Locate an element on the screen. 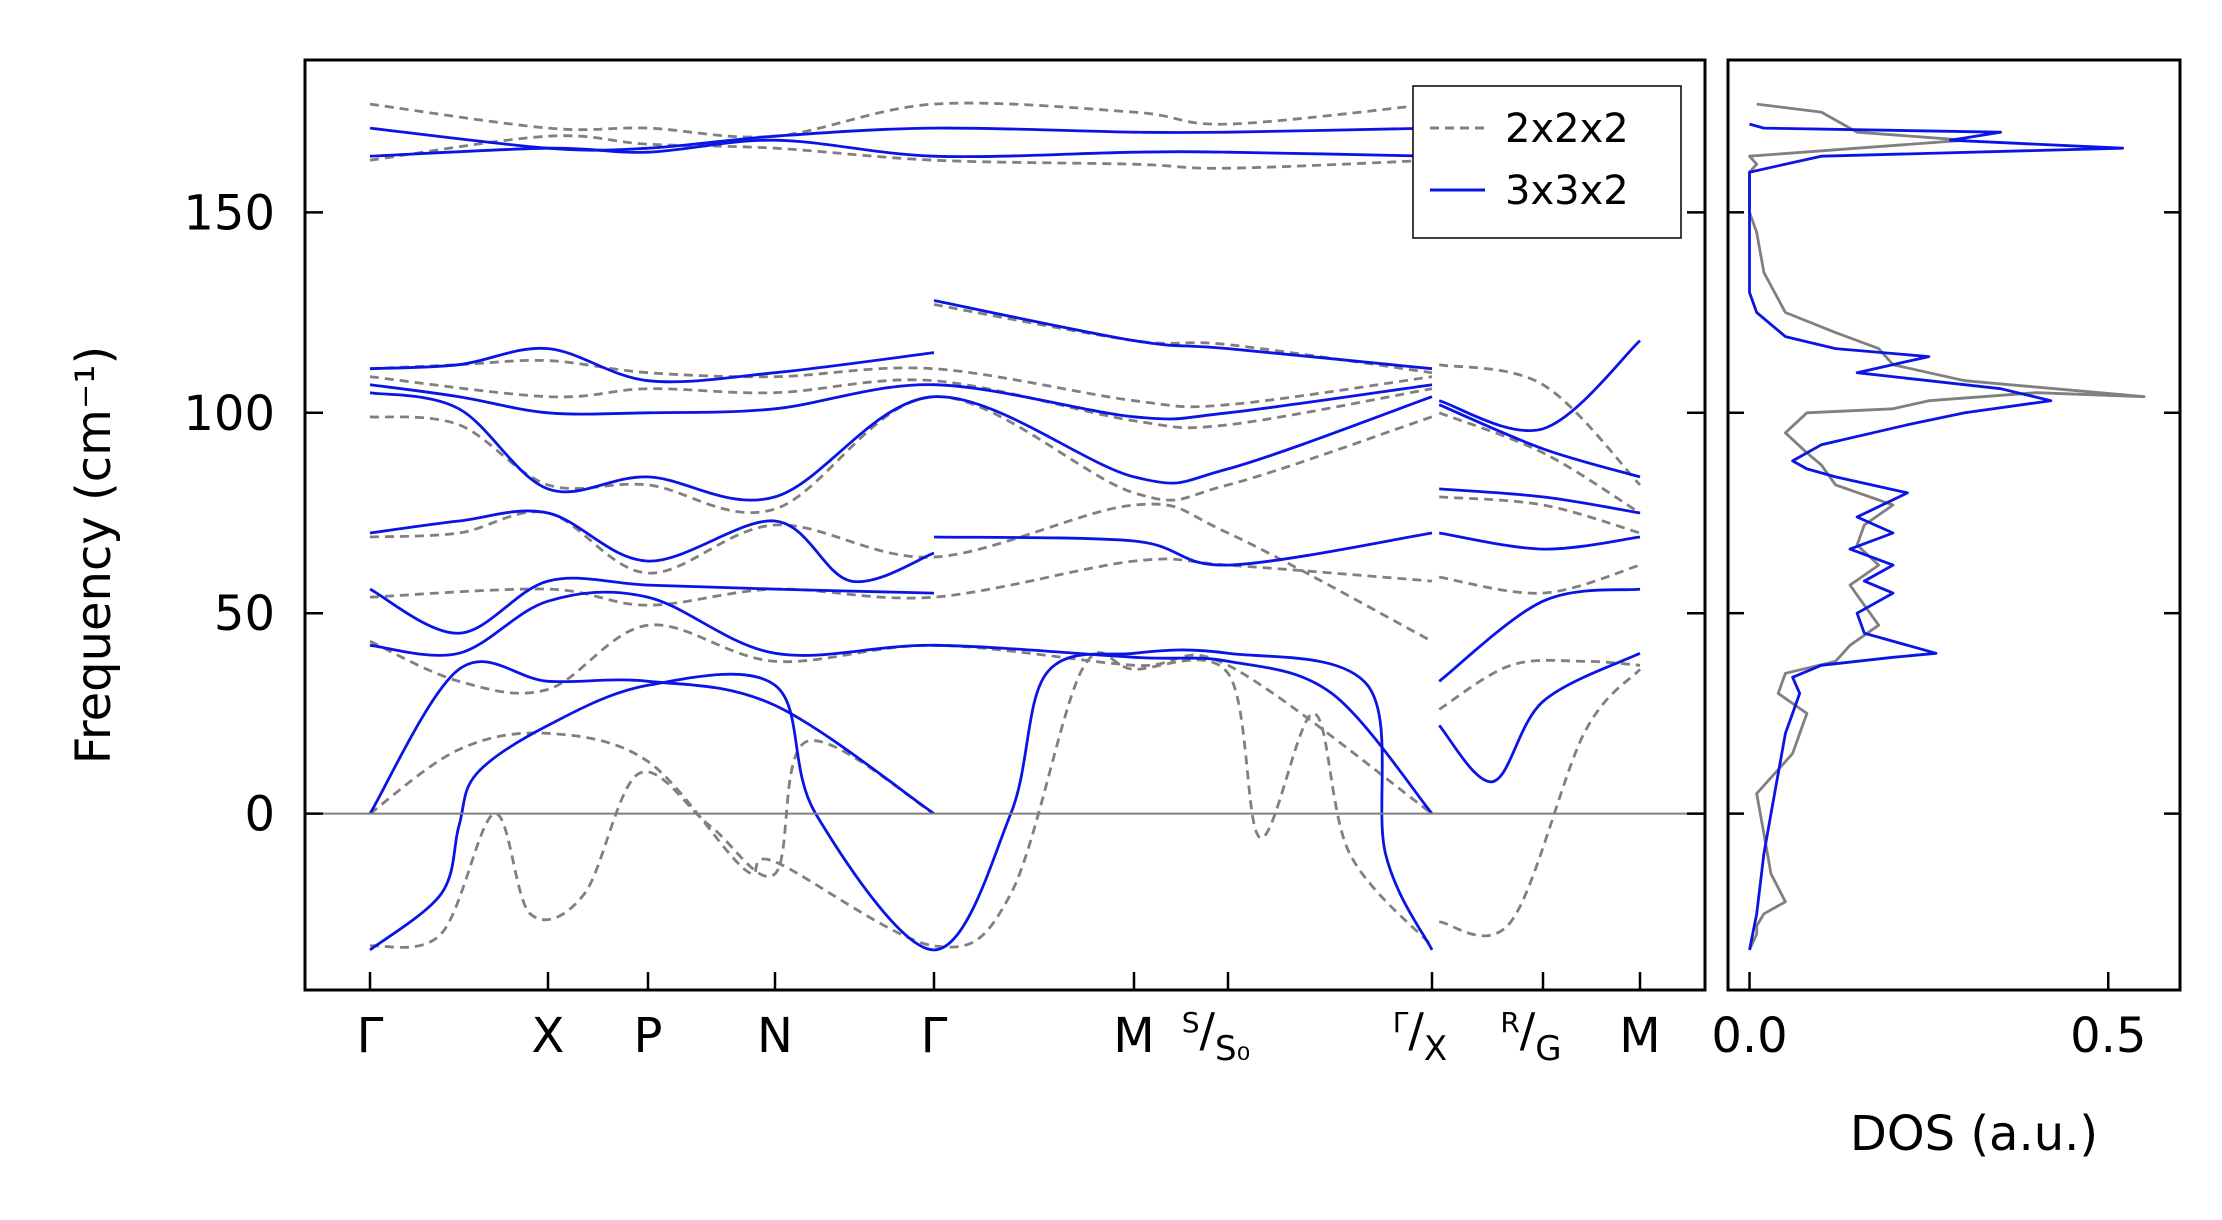 The height and width of the screenshot is (1220, 2222). y-axis-label: Frequency (cm⁻¹) is located at coordinates (94, 555).